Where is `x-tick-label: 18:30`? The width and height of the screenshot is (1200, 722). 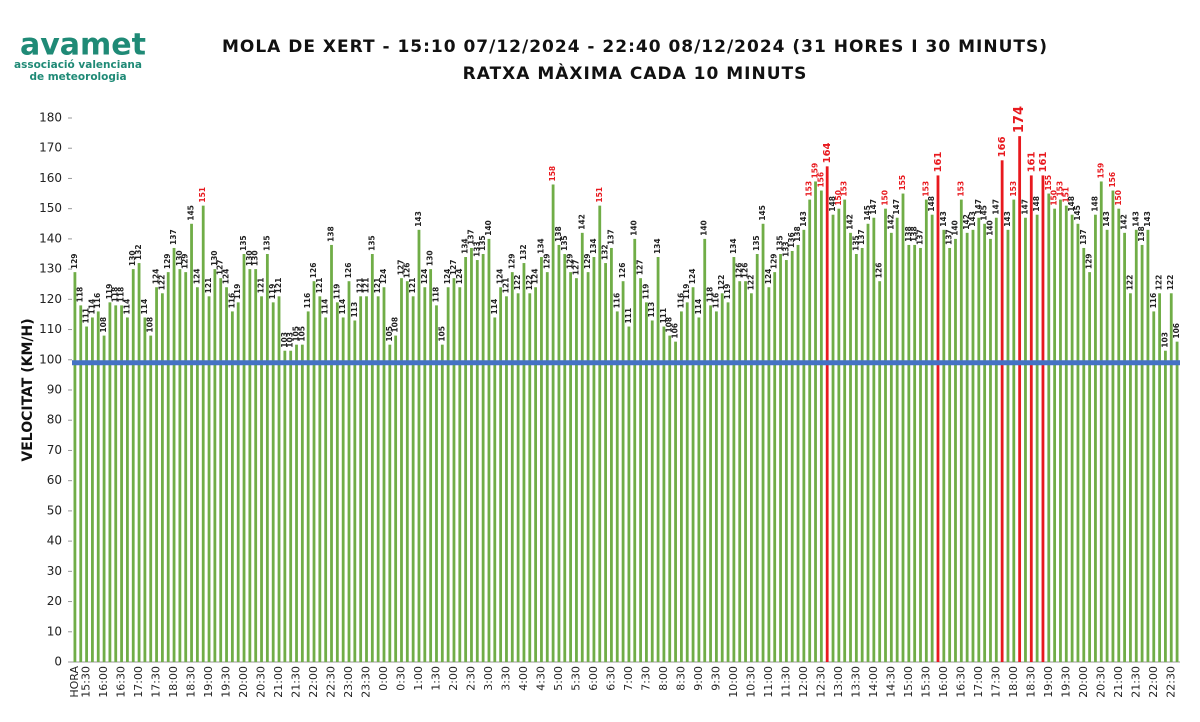
x-tick-label: 18:30 is located at coordinates (1030, 682).